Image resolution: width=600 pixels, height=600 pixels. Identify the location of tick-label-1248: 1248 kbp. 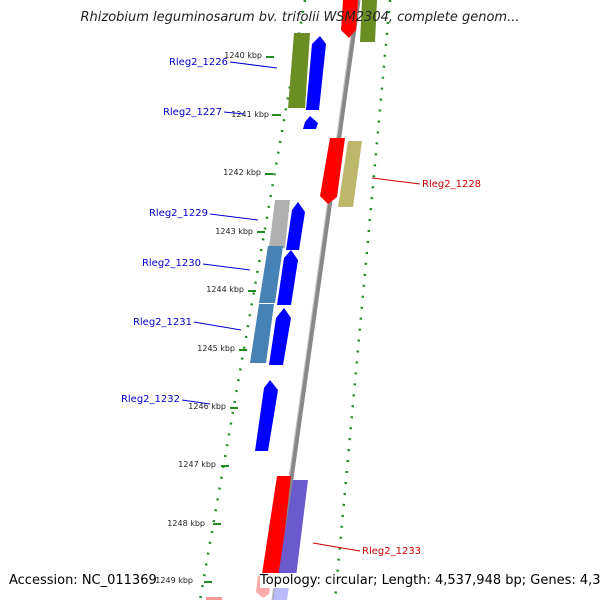
(186, 523).